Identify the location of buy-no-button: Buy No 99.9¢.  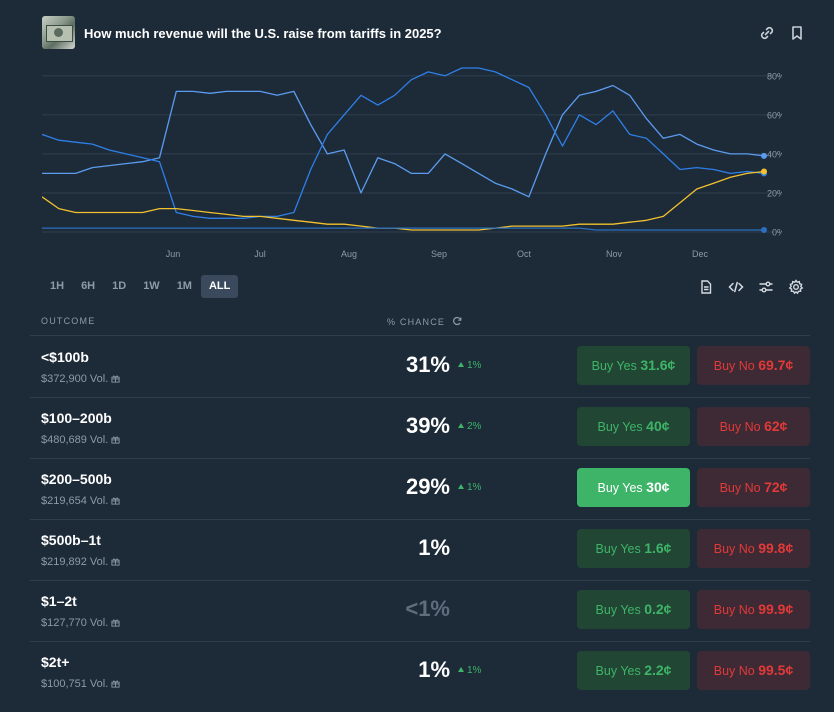
(753, 609).